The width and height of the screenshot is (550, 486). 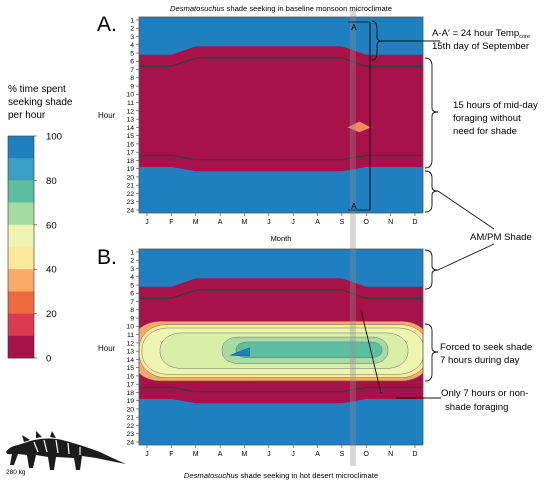 I want to click on panel-b-y-tick-label: 1, so click(x=132, y=252).